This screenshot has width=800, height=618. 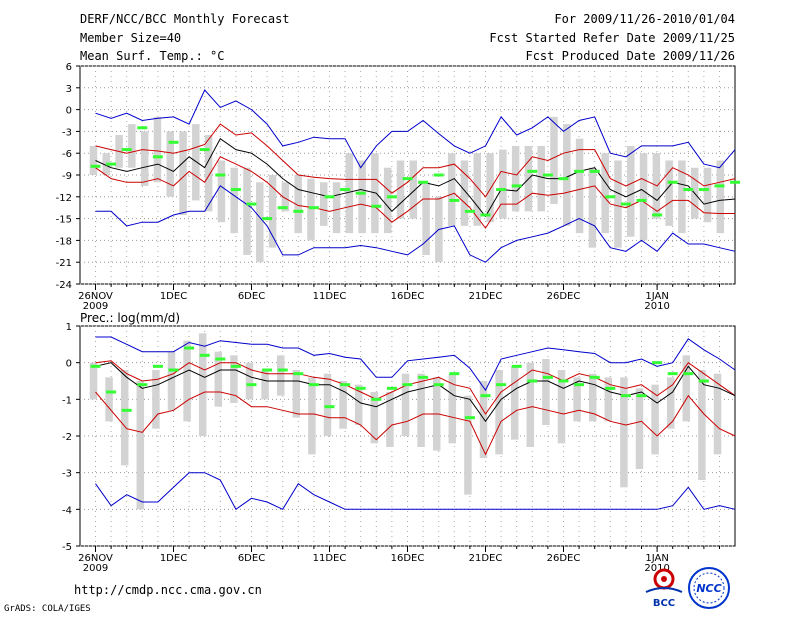 What do you see at coordinates (168, 590) in the screenshot?
I see `footer-url: http://cmdp.ncc.cma.gov.cn` at bounding box center [168, 590].